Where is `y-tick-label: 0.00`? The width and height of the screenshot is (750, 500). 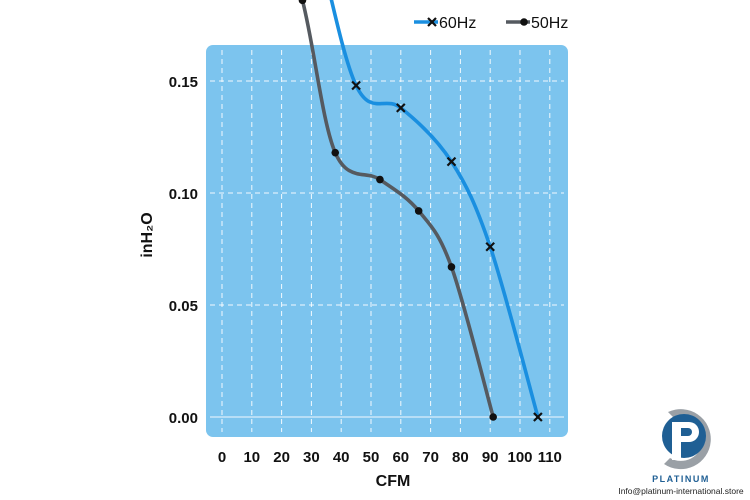
y-tick-label: 0.00 is located at coordinates (183, 418).